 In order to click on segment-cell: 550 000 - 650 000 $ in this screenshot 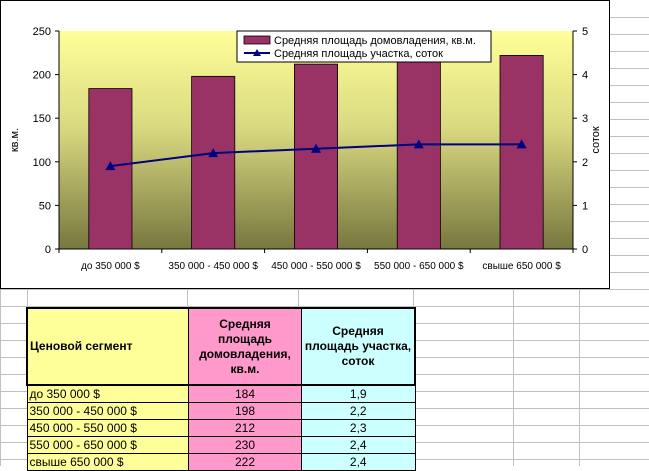, I will do `click(107, 445)`.